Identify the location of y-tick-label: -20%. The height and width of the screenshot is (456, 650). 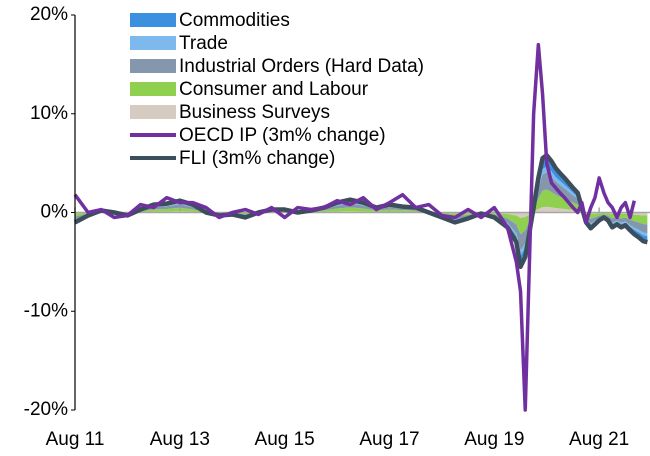
(46, 409).